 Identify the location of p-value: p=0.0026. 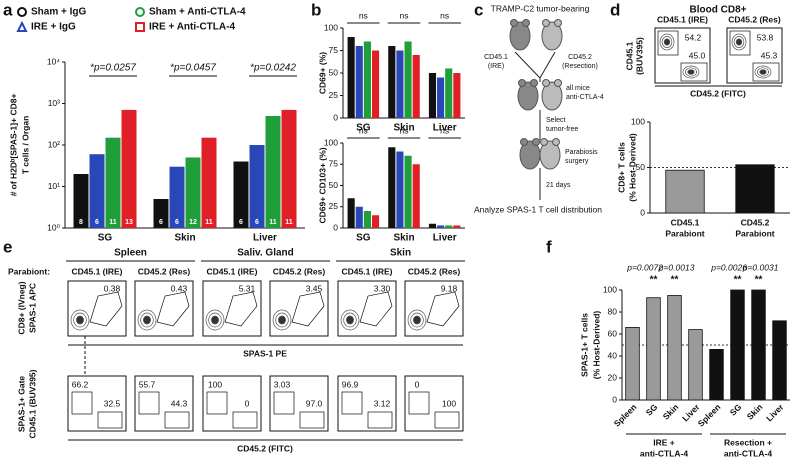
(728, 267).